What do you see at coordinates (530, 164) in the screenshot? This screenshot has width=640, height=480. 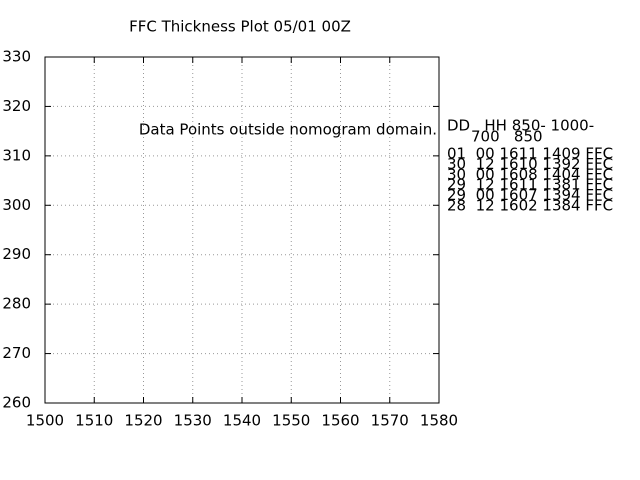 I see `table-row: 30 12 1610 1392 FFC` at bounding box center [530, 164].